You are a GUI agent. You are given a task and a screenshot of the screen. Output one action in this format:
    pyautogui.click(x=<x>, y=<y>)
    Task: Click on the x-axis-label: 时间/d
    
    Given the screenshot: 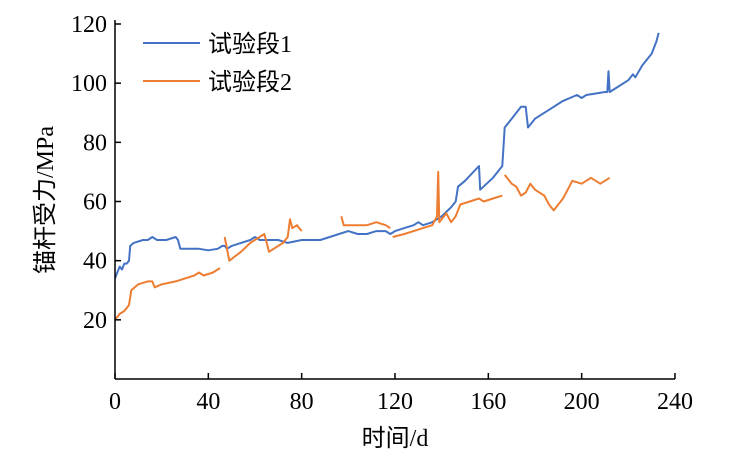 What is the action you would take?
    pyautogui.click(x=395, y=438)
    